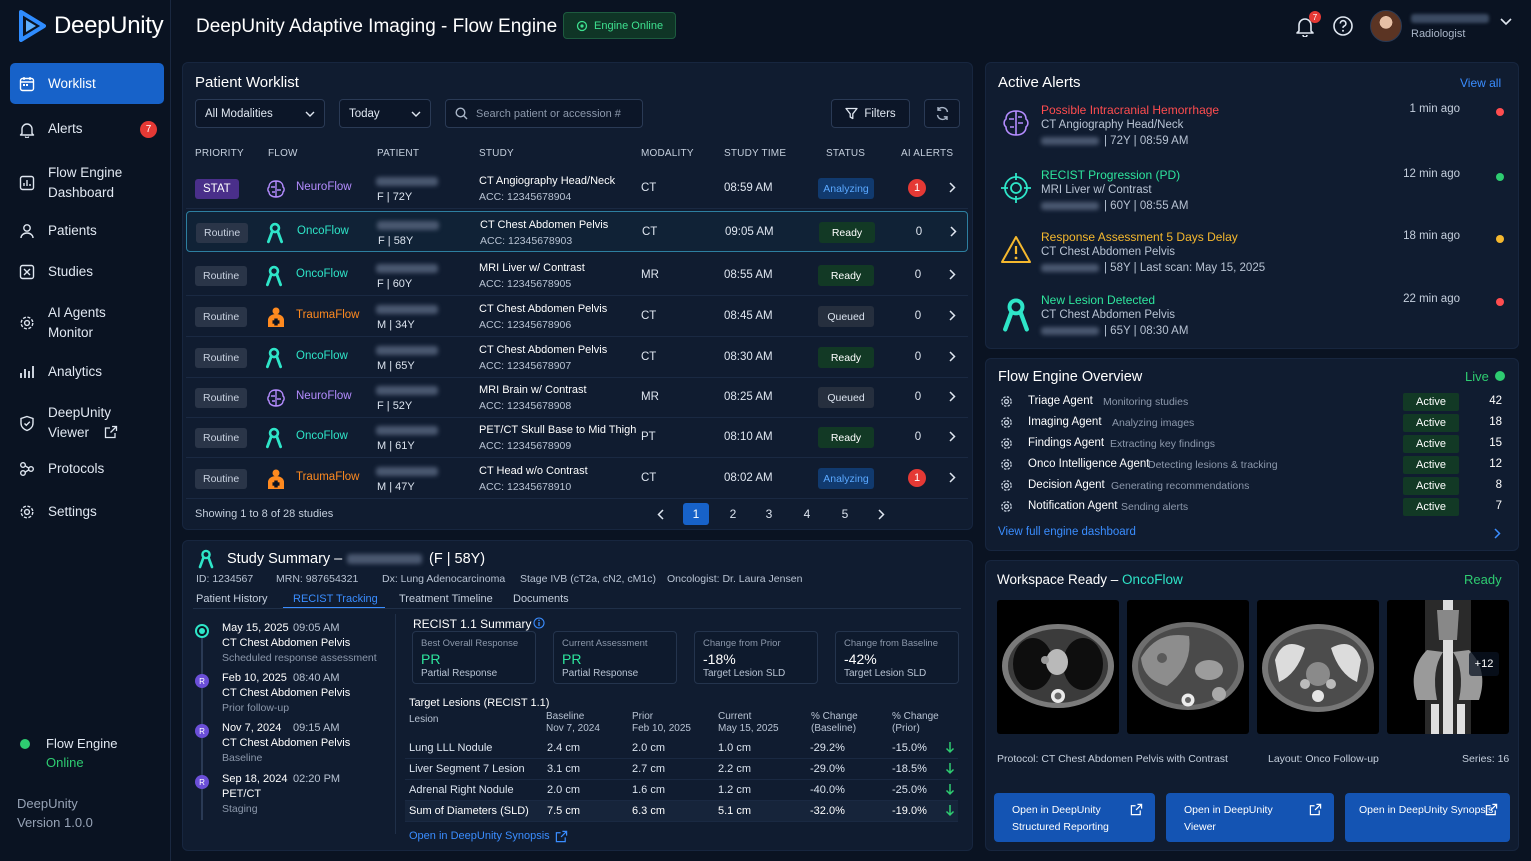  What do you see at coordinates (1495, 464) in the screenshot?
I see `agent-count: 12` at bounding box center [1495, 464].